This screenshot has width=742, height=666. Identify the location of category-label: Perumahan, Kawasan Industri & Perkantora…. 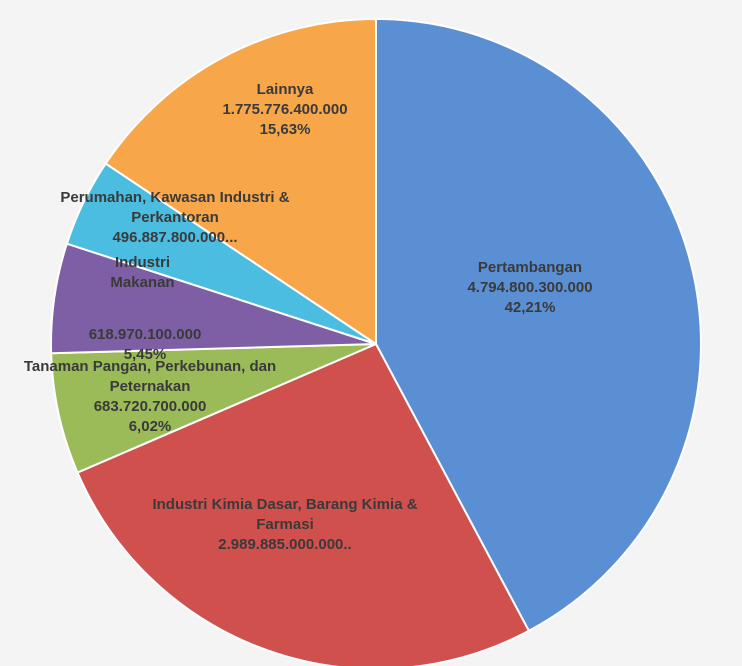
(175, 207).